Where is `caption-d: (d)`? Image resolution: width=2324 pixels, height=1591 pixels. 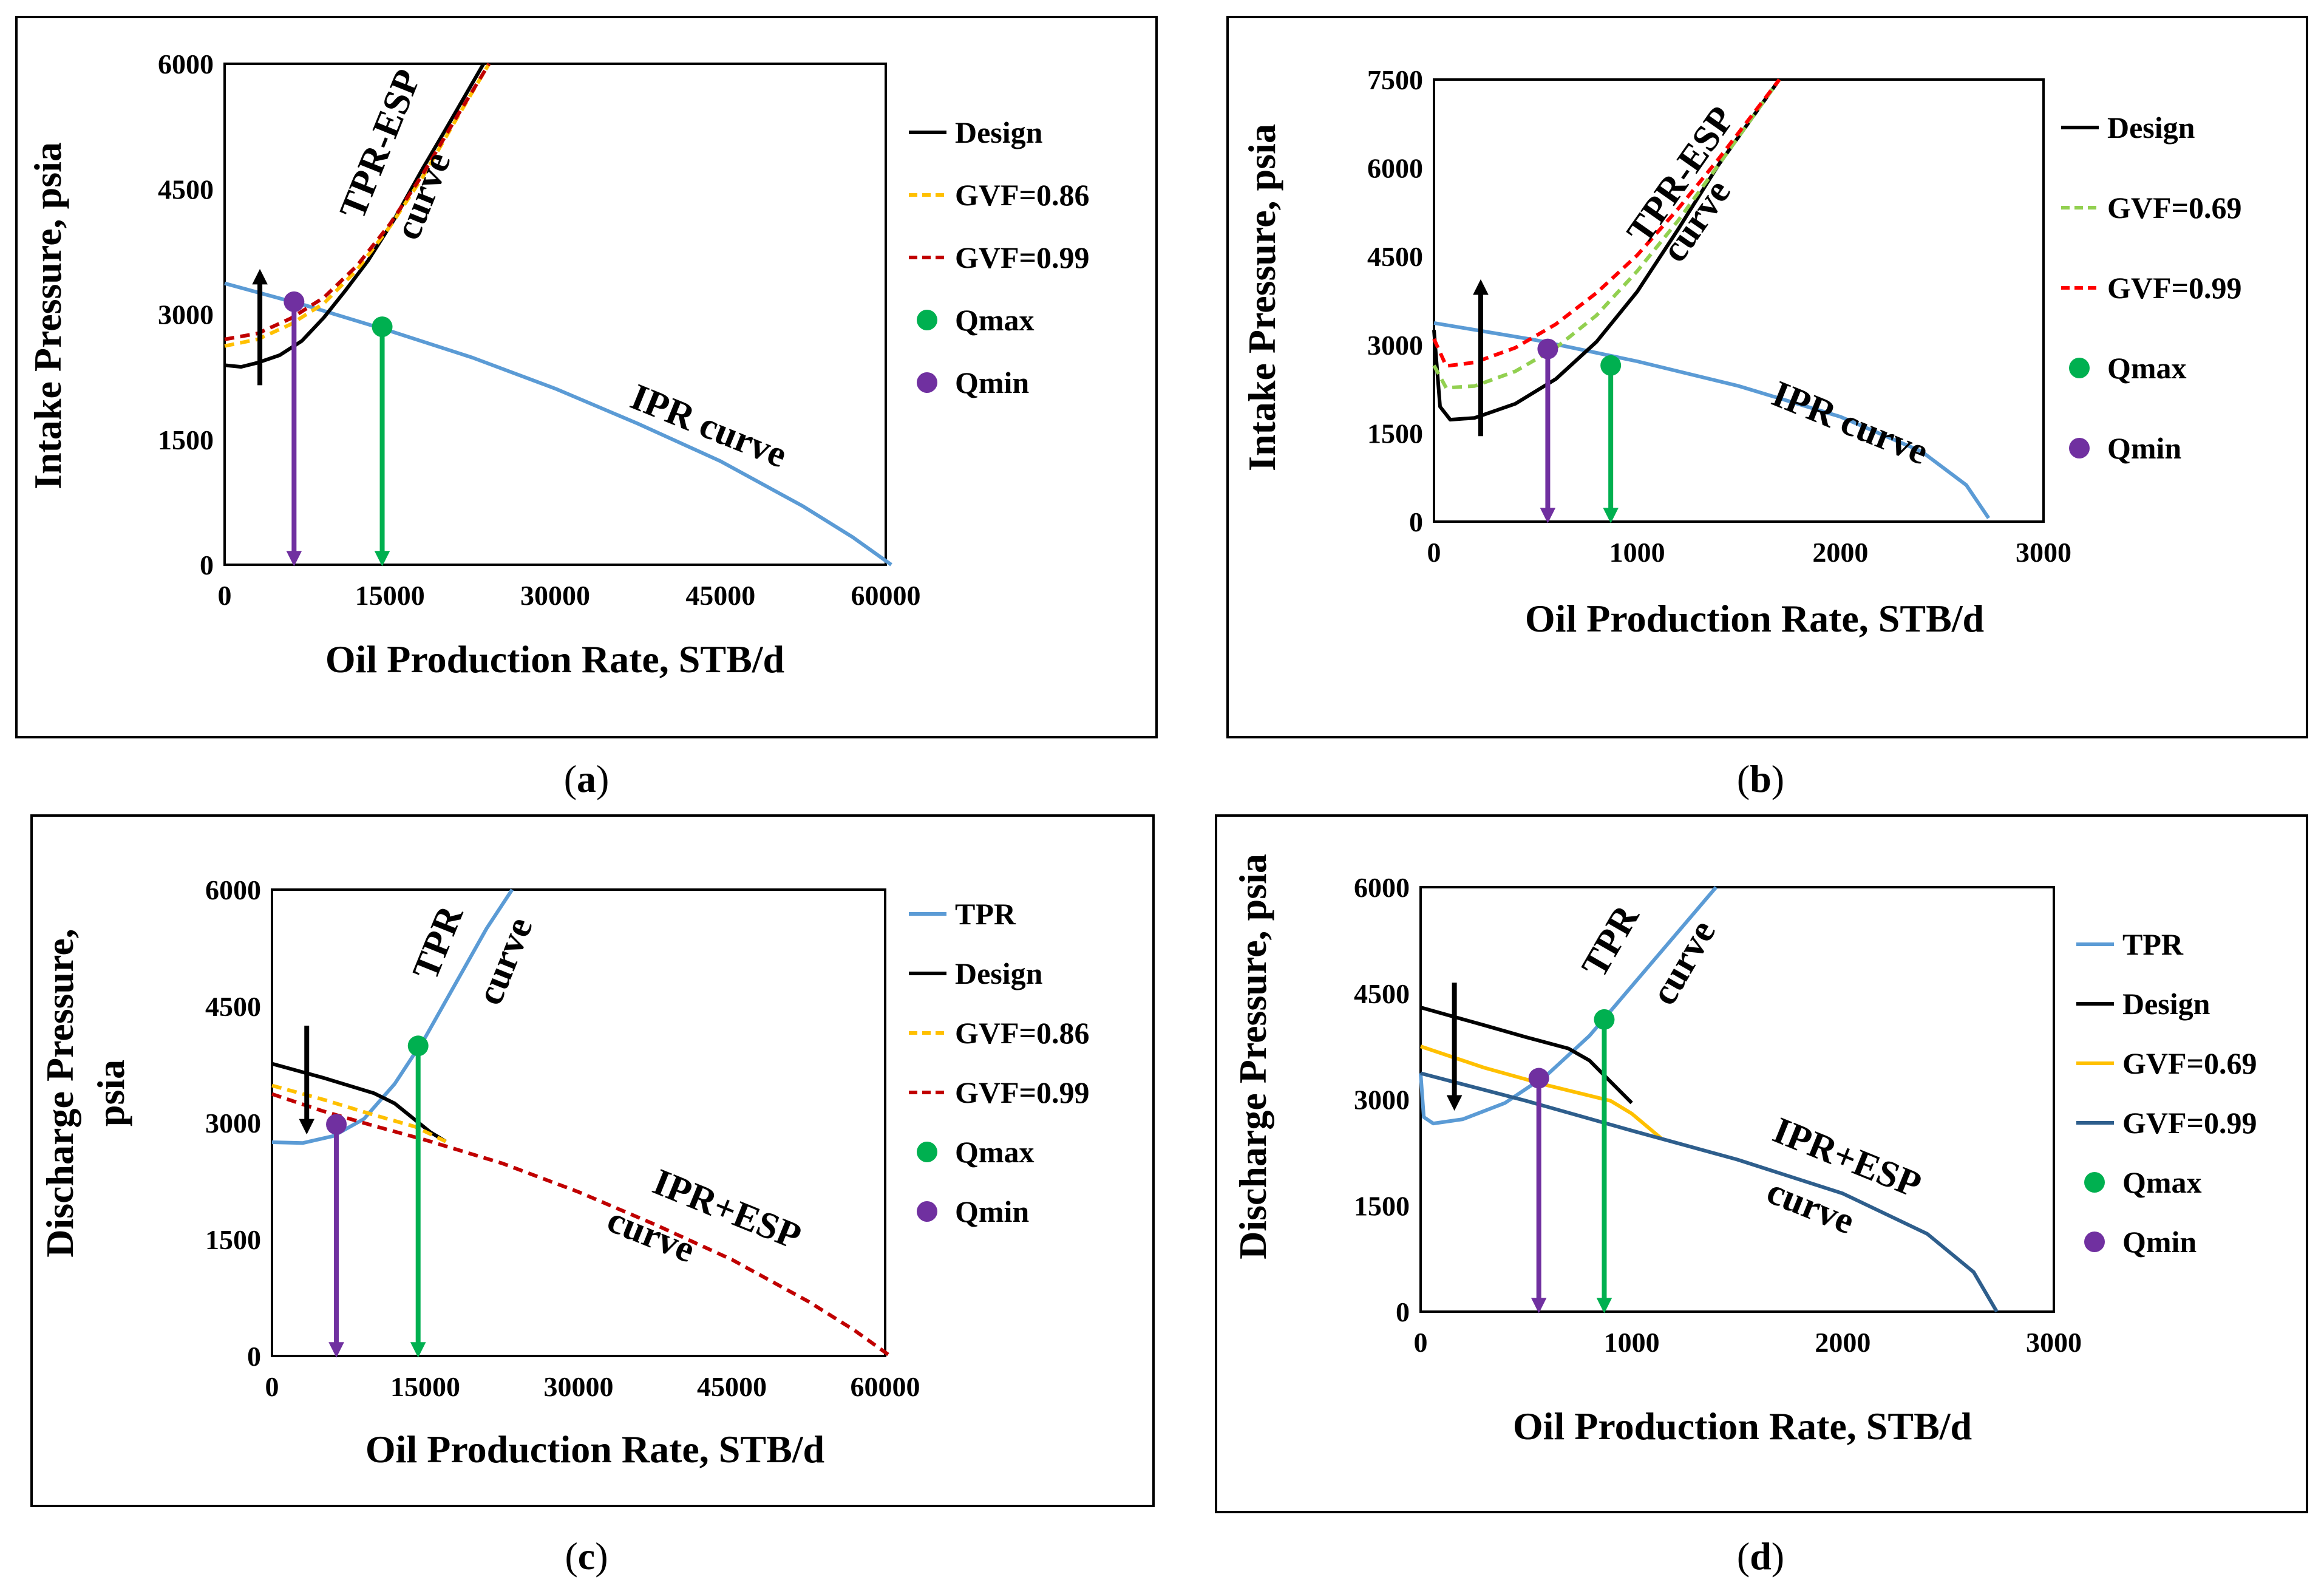 caption-d: (d) is located at coordinates (1760, 1556).